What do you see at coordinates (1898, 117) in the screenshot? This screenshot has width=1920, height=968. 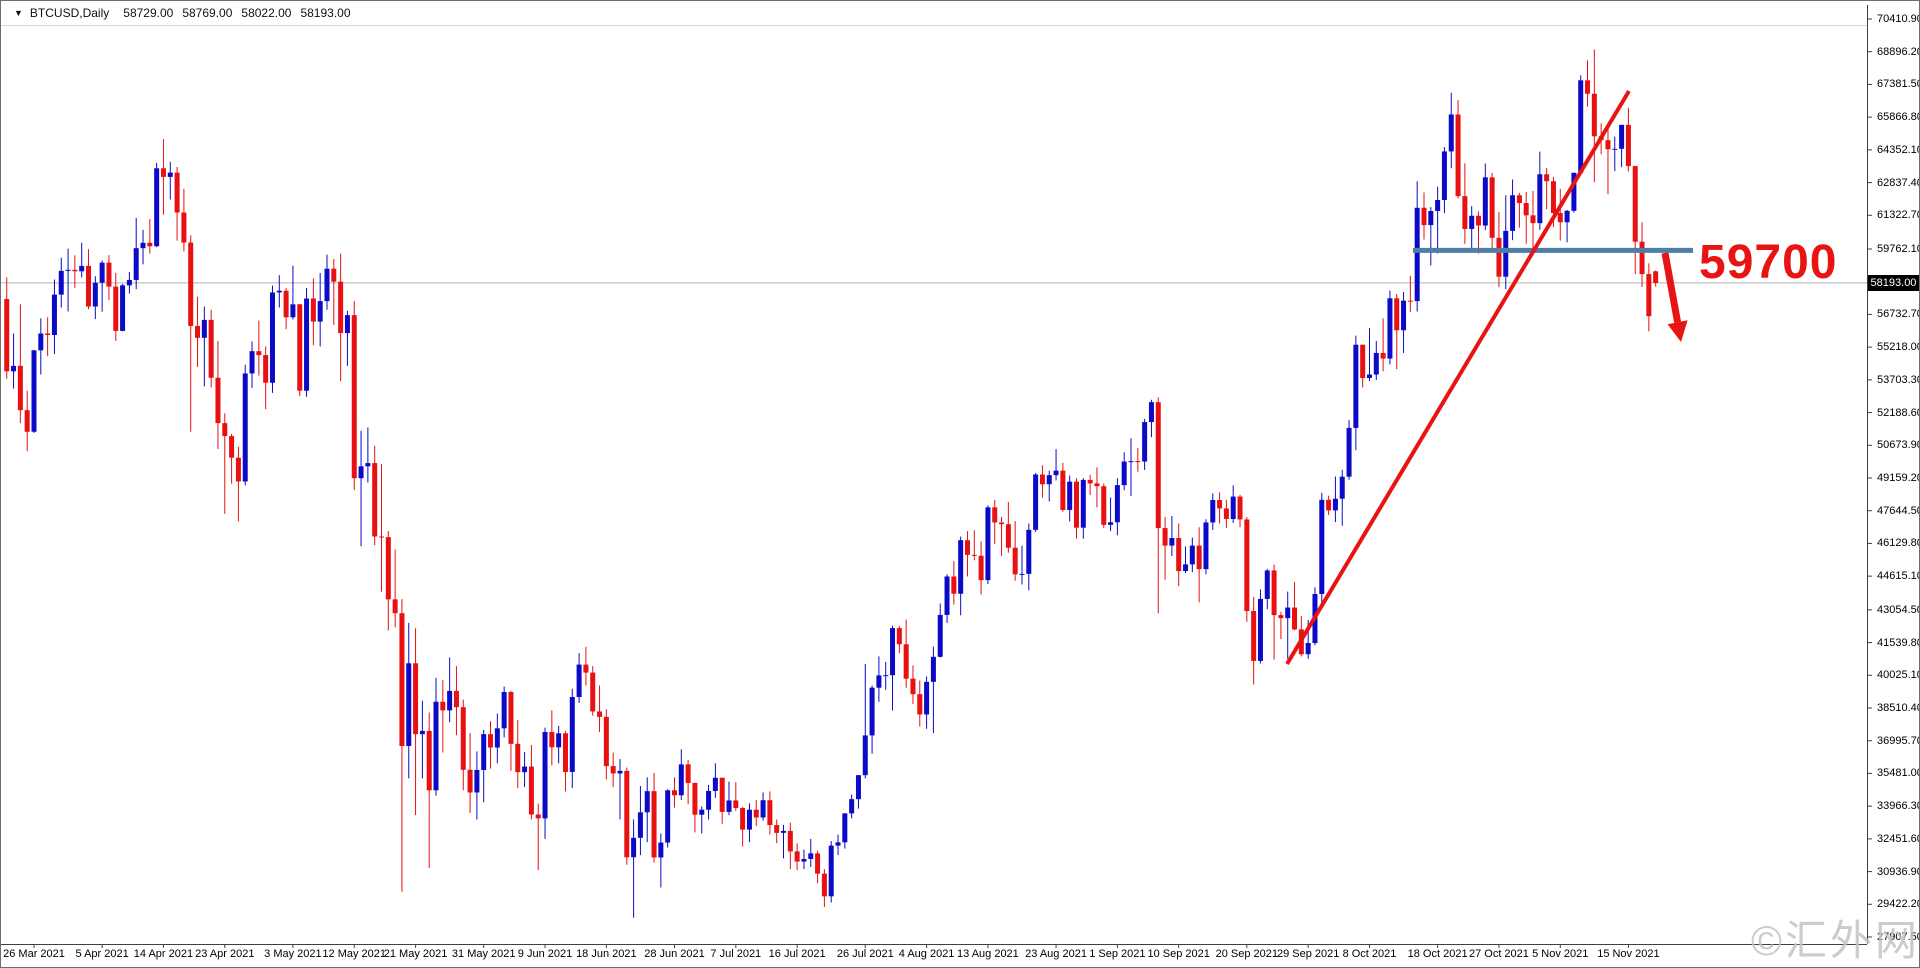 I see `price-axis-label: 65866.80` at bounding box center [1898, 117].